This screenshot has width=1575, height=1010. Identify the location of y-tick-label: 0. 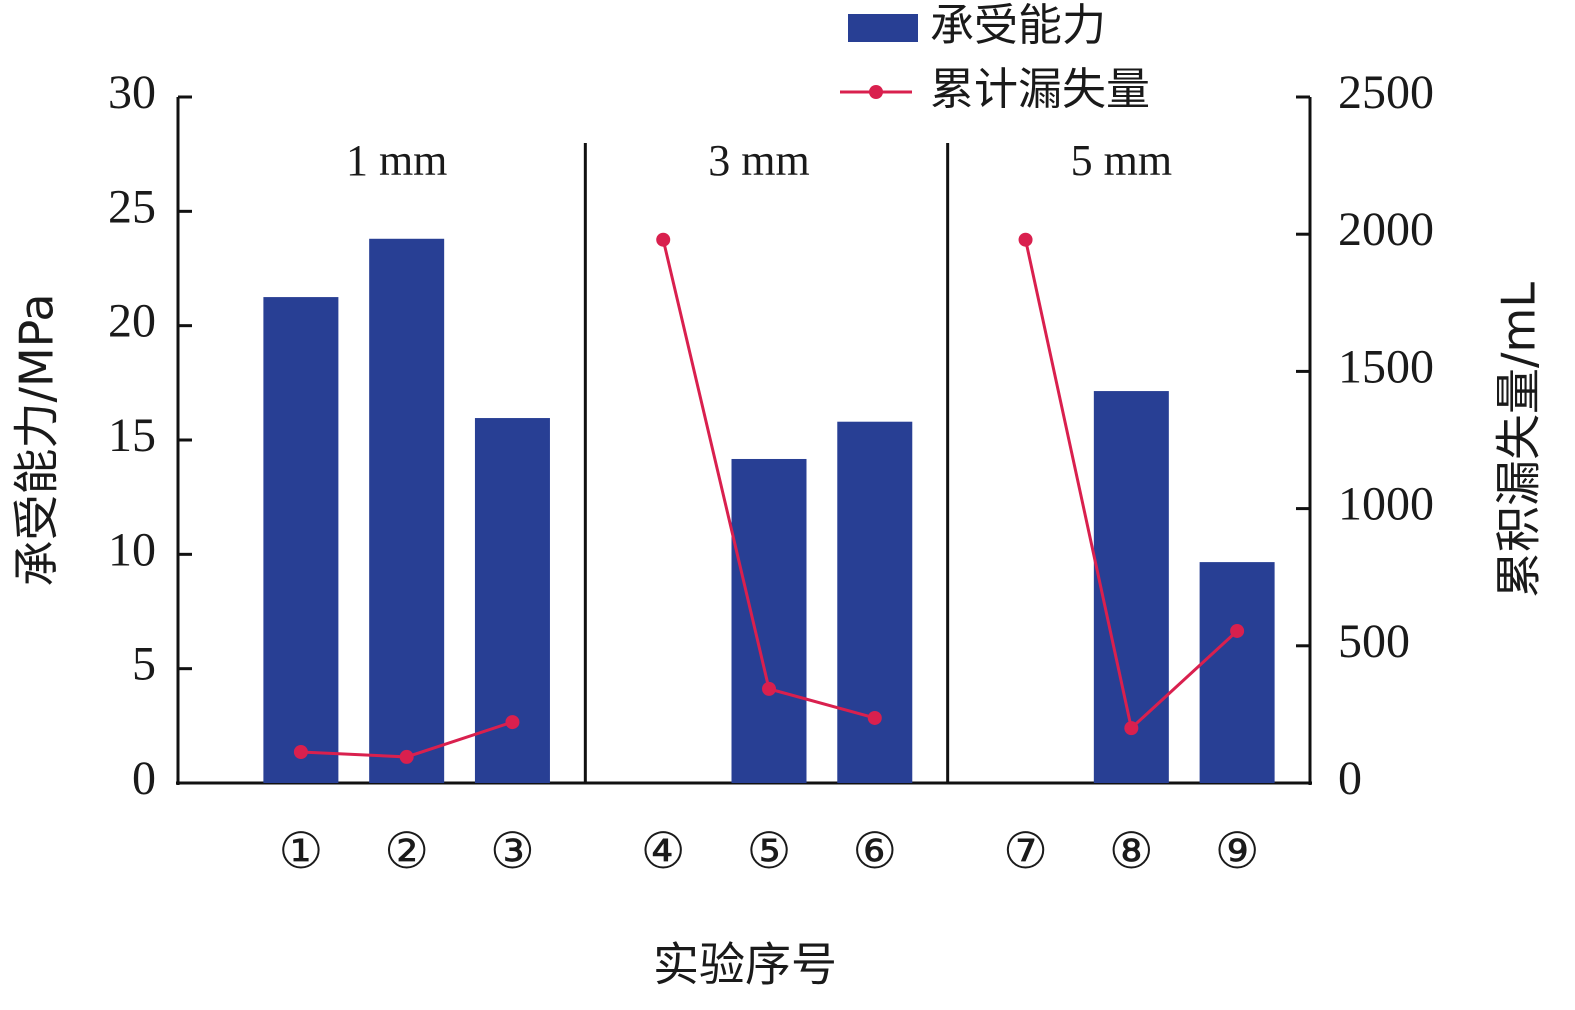
(144, 778).